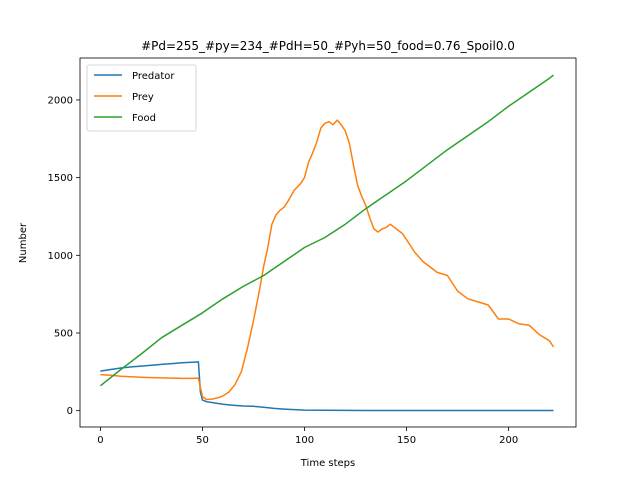  Describe the element at coordinates (70, 411) in the screenshot. I see `y-tick-label: 0` at that location.